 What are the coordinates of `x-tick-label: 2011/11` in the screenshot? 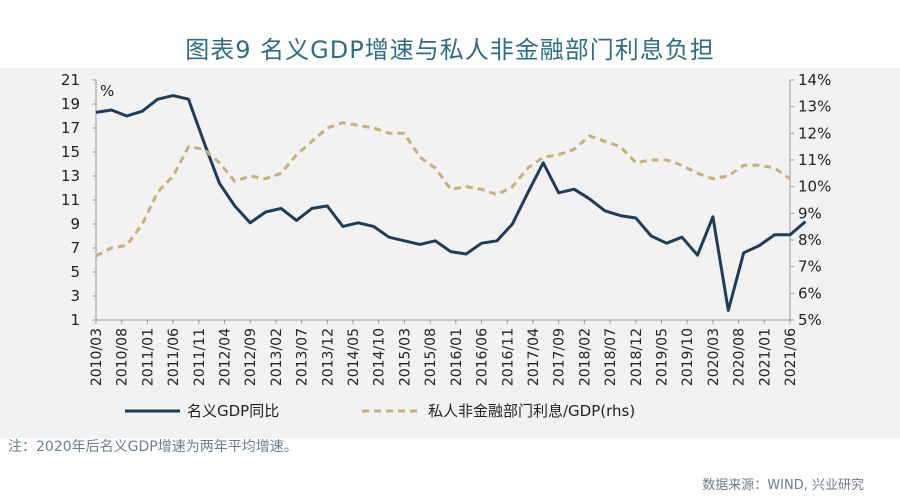 It's located at (200, 357).